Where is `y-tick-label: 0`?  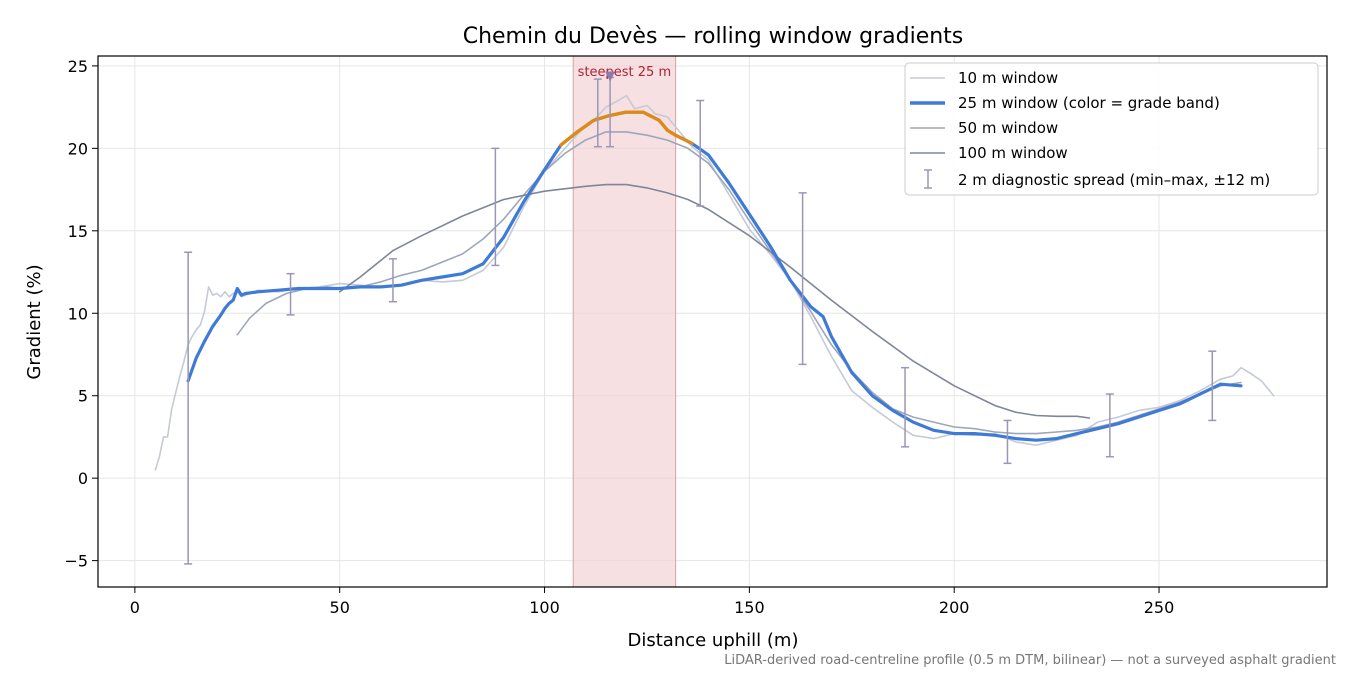
y-tick-label: 0 is located at coordinates (83, 478).